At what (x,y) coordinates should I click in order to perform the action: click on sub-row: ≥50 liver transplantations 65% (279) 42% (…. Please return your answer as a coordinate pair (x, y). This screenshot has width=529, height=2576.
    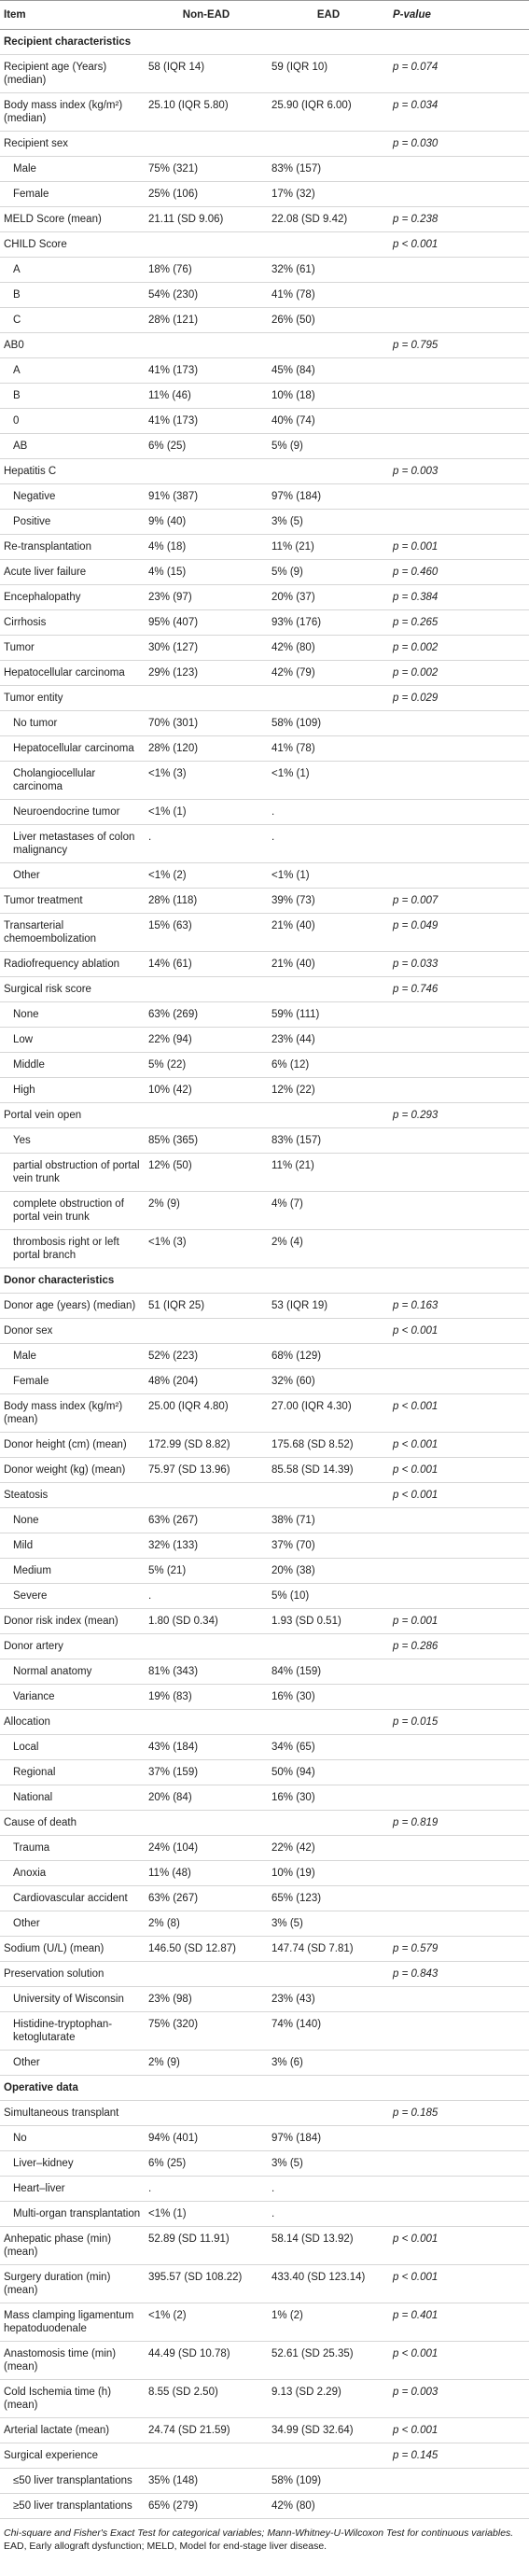
    Looking at the image, I should click on (264, 2506).